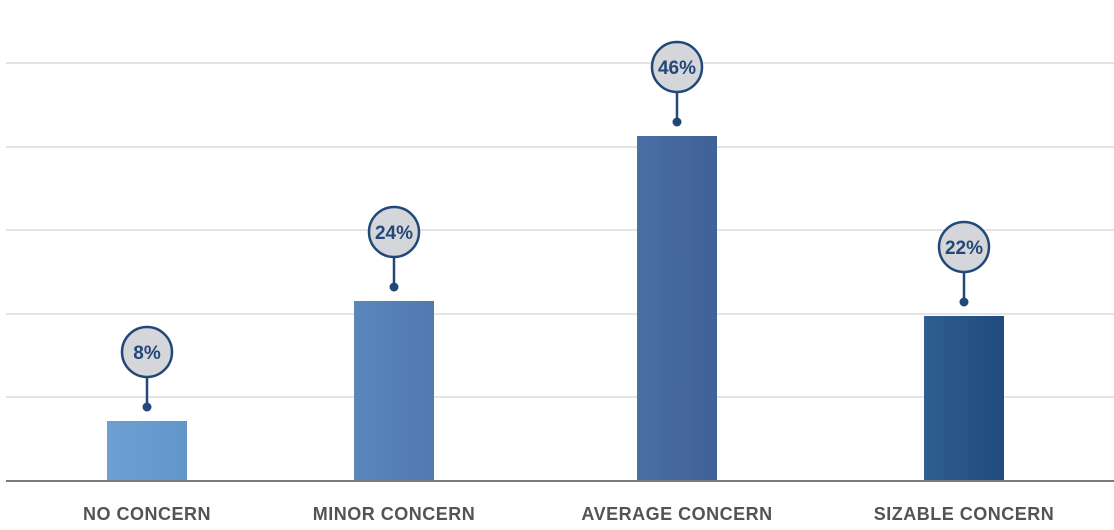 Image resolution: width=1114 pixels, height=530 pixels. I want to click on bar-average-concern, so click(677, 308).